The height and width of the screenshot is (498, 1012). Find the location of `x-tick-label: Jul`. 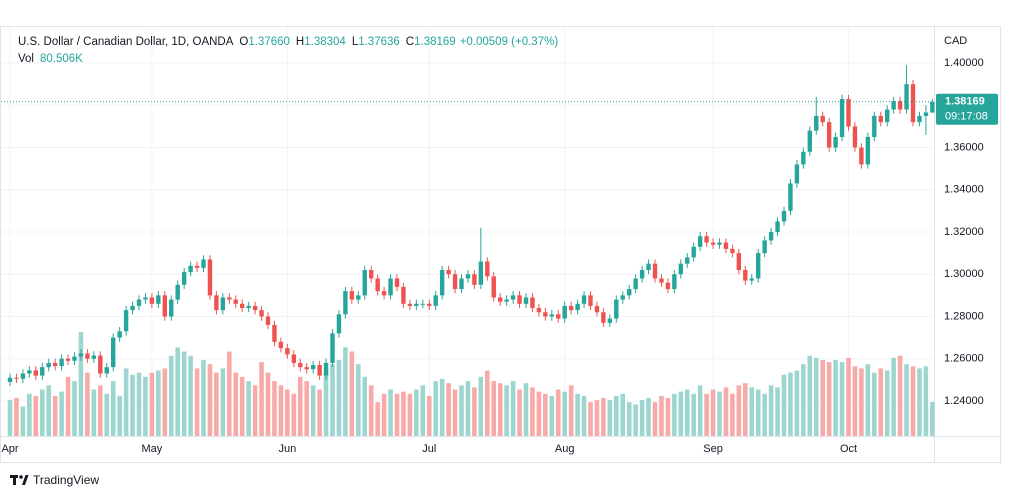

x-tick-label: Jul is located at coordinates (429, 449).